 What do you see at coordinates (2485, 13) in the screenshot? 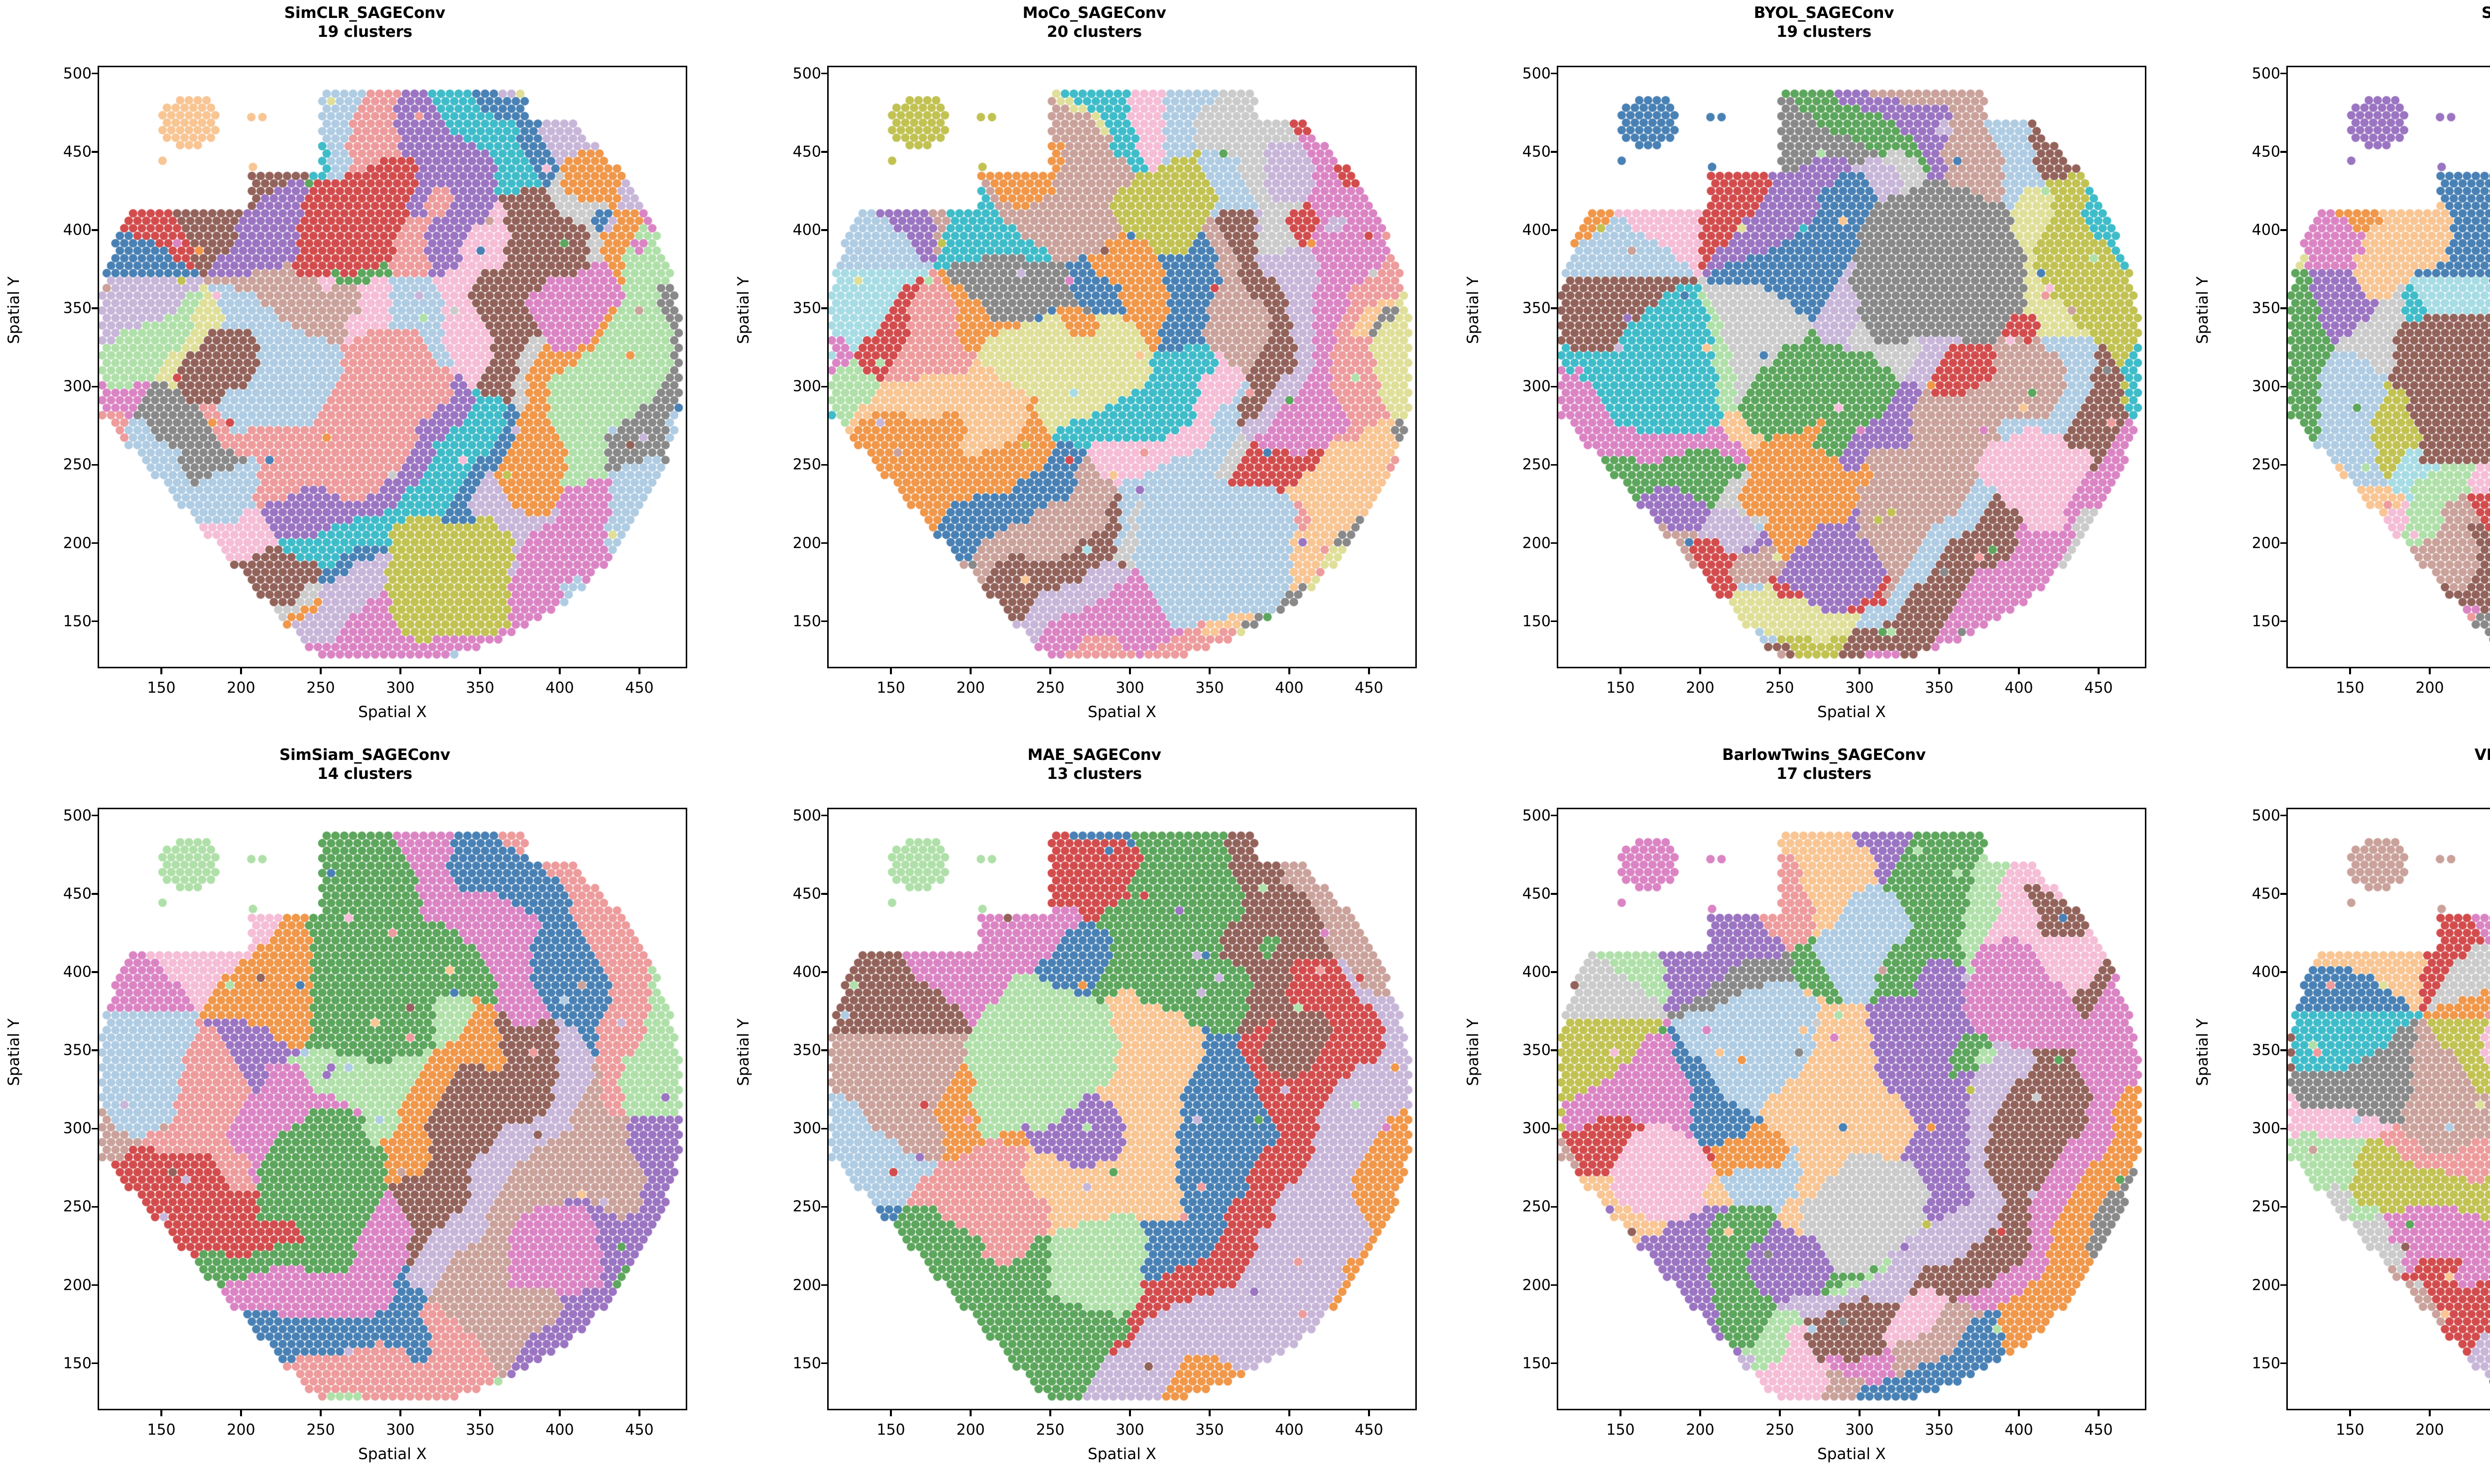
I see `panel-title: SwAV_SAGEConv` at bounding box center [2485, 13].